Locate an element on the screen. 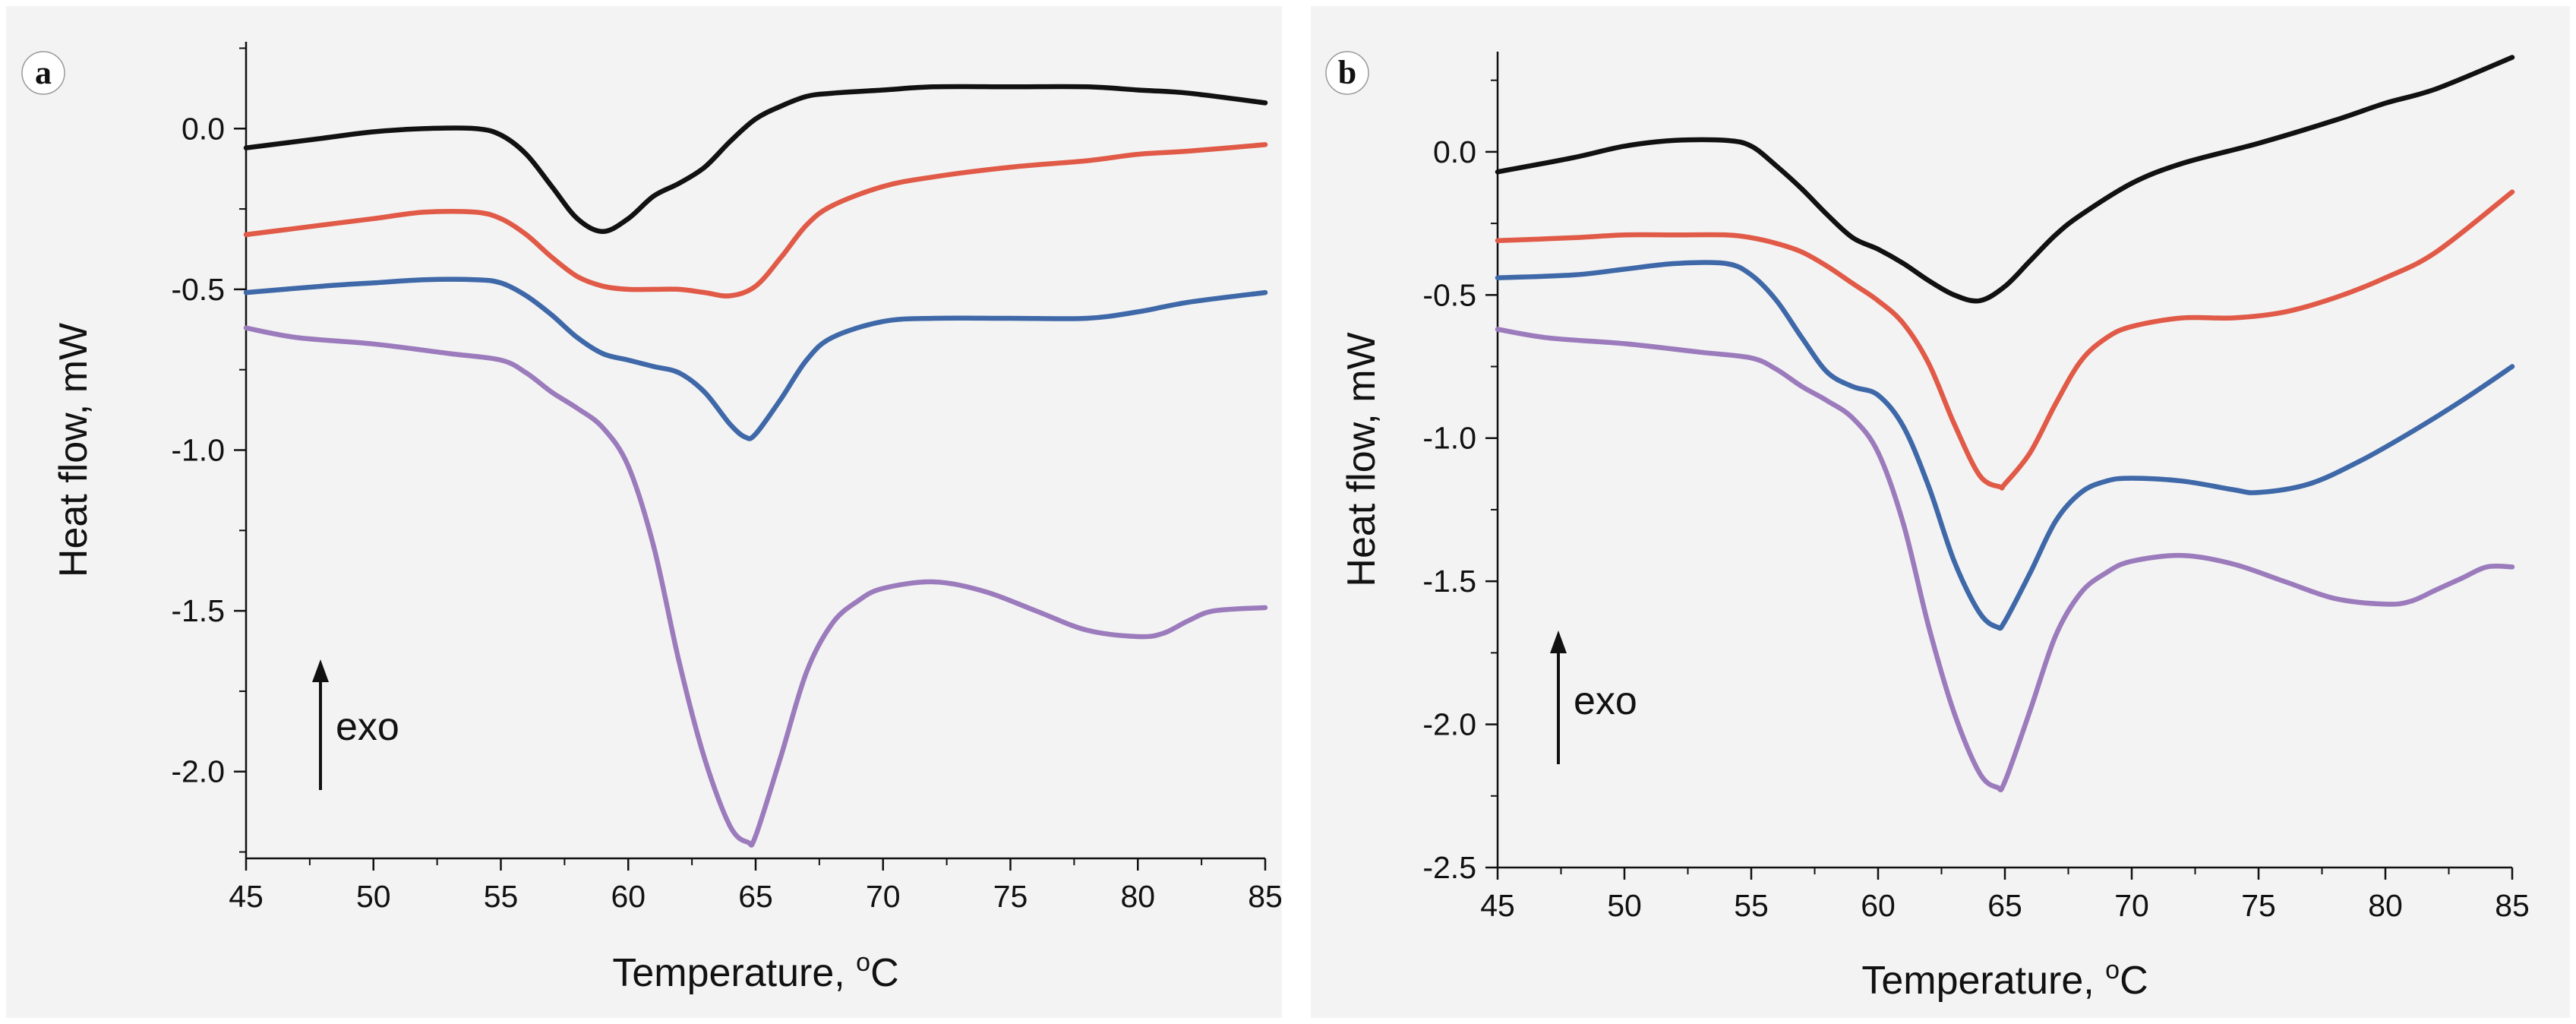 The width and height of the screenshot is (2576, 1024). panel-label: b is located at coordinates (1347, 72).